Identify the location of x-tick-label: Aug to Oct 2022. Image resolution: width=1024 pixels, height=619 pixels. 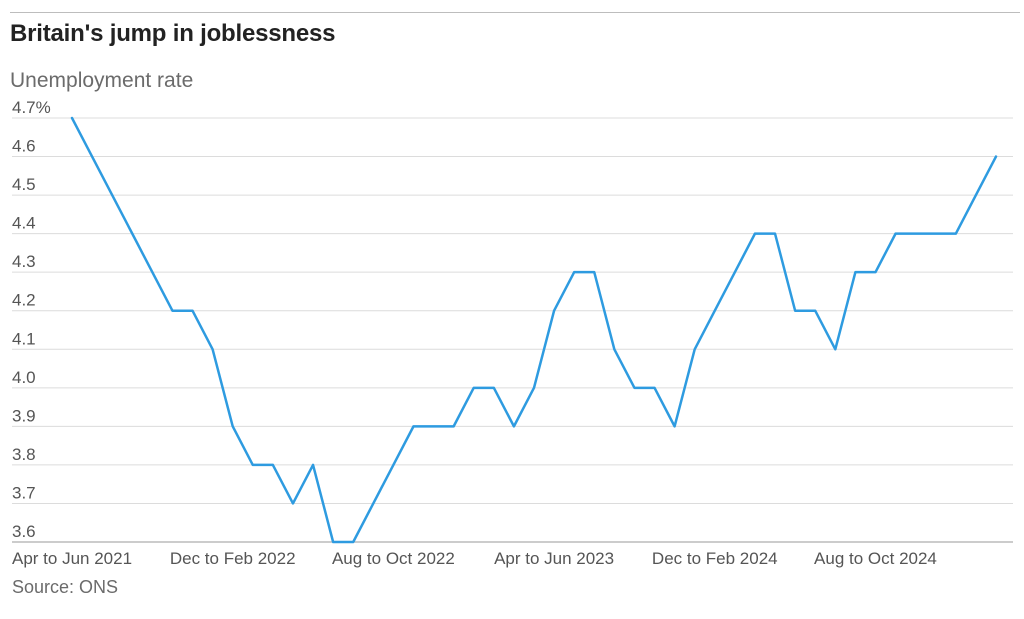
(393, 558).